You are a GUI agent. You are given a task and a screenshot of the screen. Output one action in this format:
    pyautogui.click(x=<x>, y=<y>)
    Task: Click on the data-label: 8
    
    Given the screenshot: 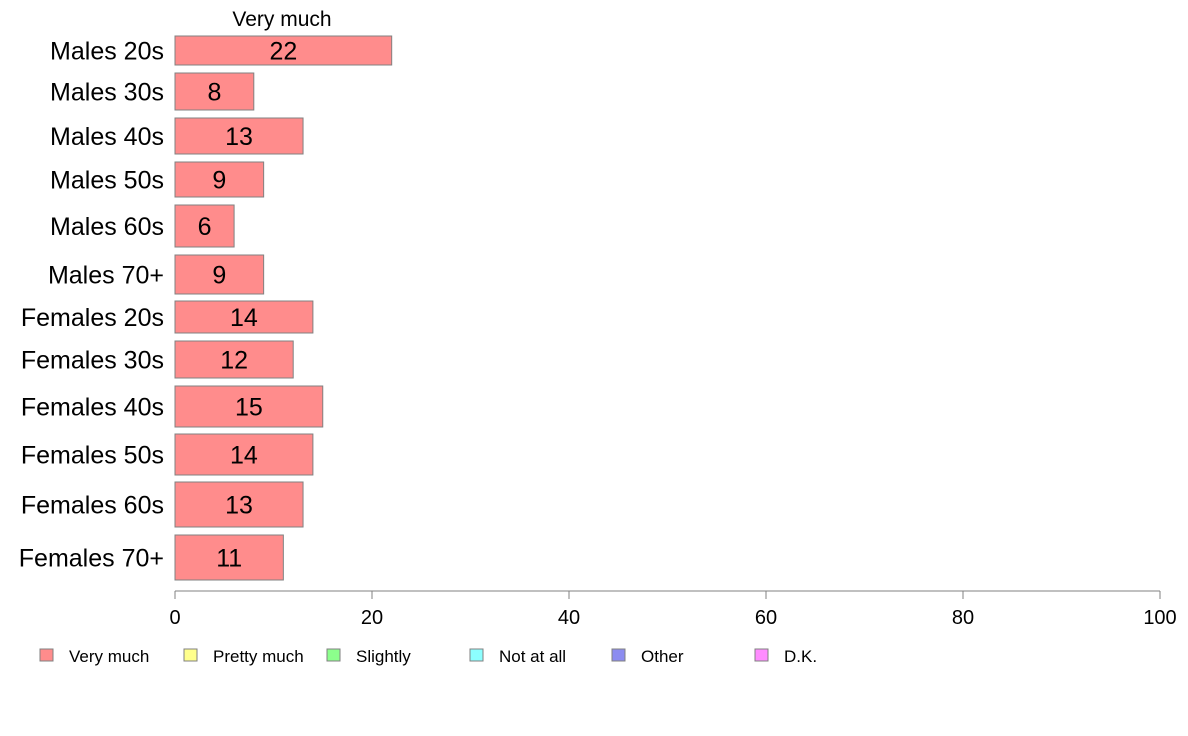 What is the action you would take?
    pyautogui.click(x=214, y=93)
    